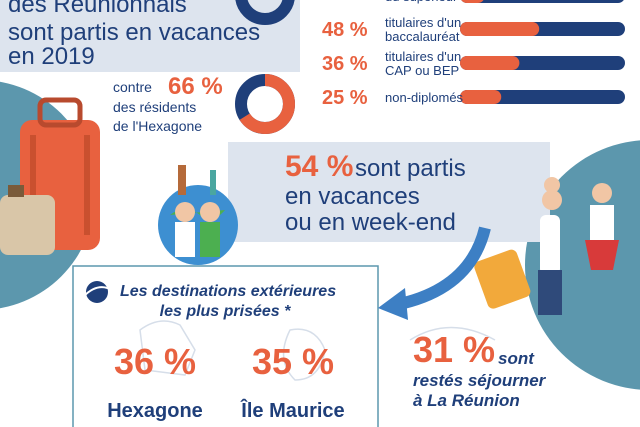  Describe the element at coordinates (265, 12) in the screenshot. I see `top-donut` at that location.